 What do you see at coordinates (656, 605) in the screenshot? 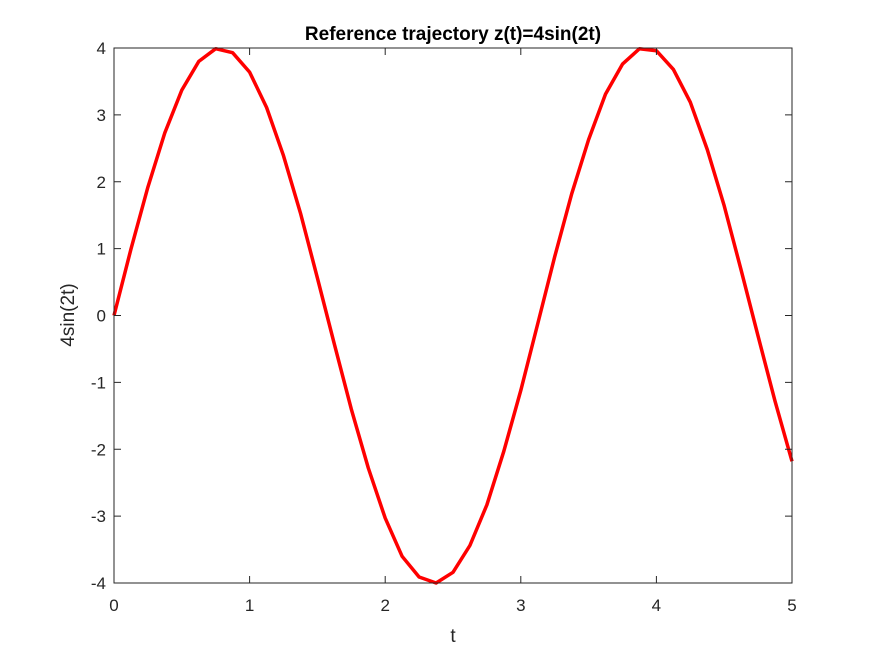
I see `x-tick-label: 4` at bounding box center [656, 605].